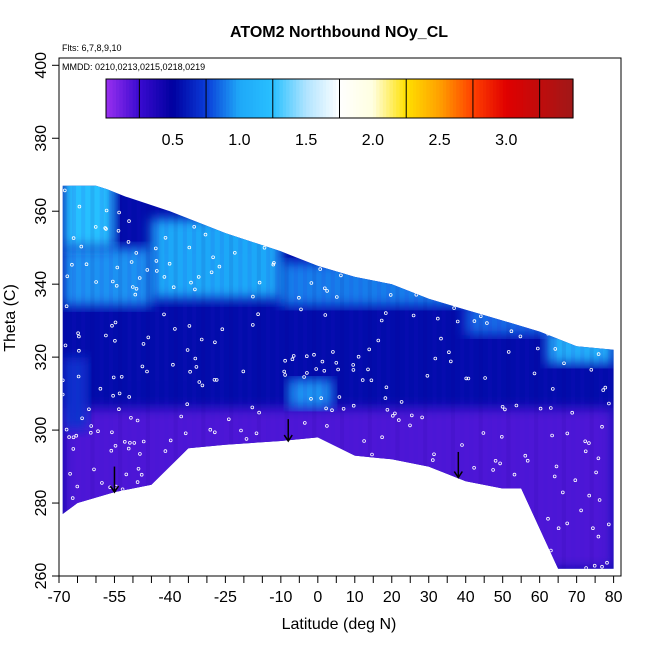 Image resolution: width=650 pixels, height=650 pixels. Describe the element at coordinates (41, 357) in the screenshot. I see `y-tick-label: 320` at that location.